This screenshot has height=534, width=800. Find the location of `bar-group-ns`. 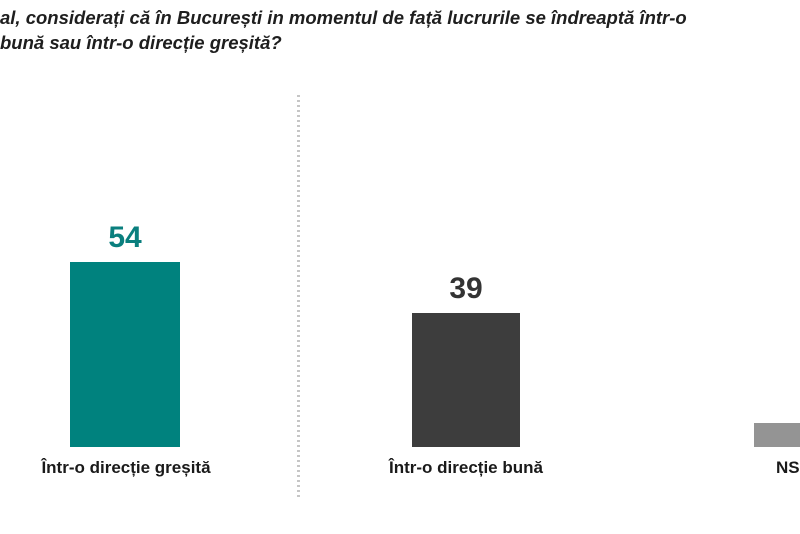

bar-group-ns is located at coordinates (777, 430).